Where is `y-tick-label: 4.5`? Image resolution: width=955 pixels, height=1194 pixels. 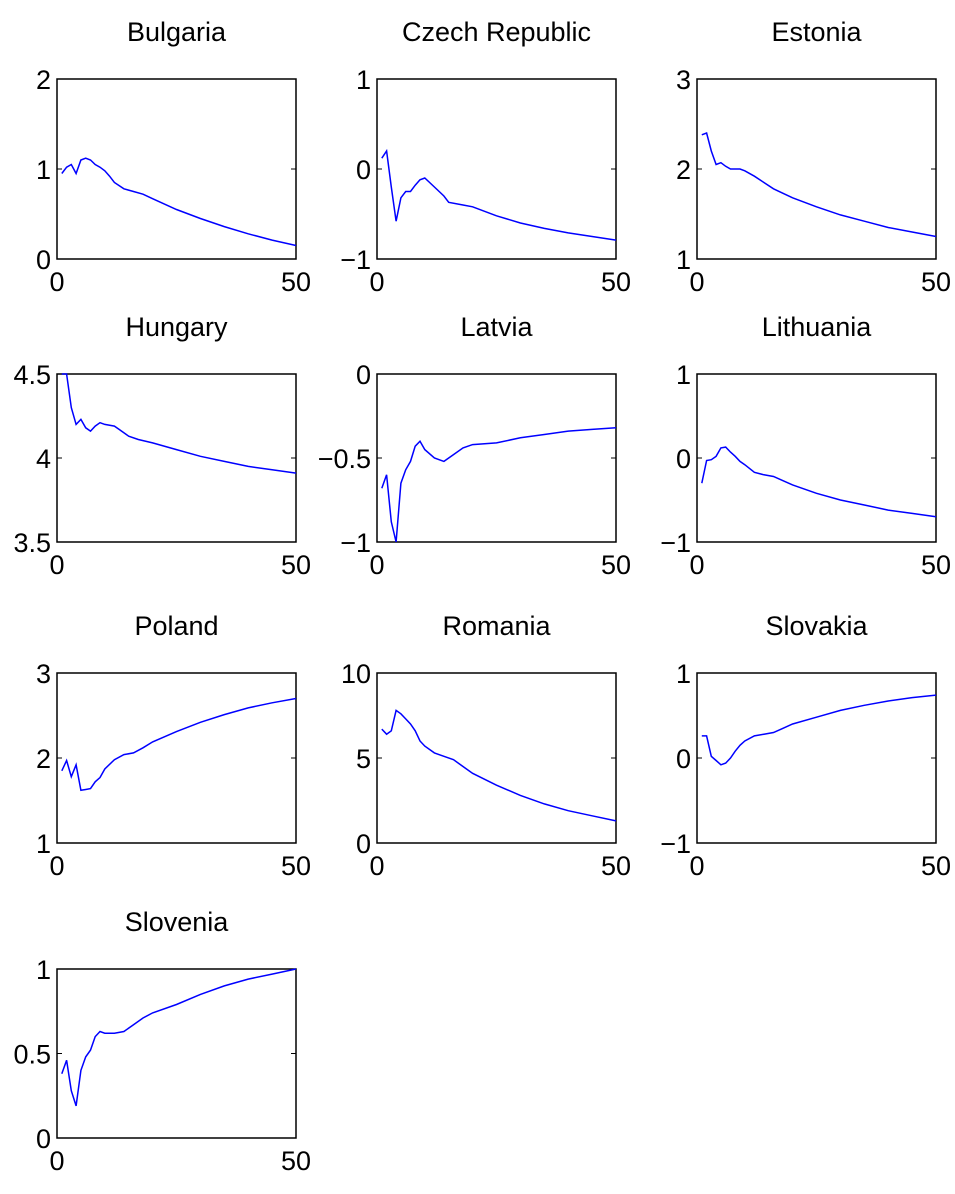
y-tick-label: 4.5 is located at coordinates (32, 375).